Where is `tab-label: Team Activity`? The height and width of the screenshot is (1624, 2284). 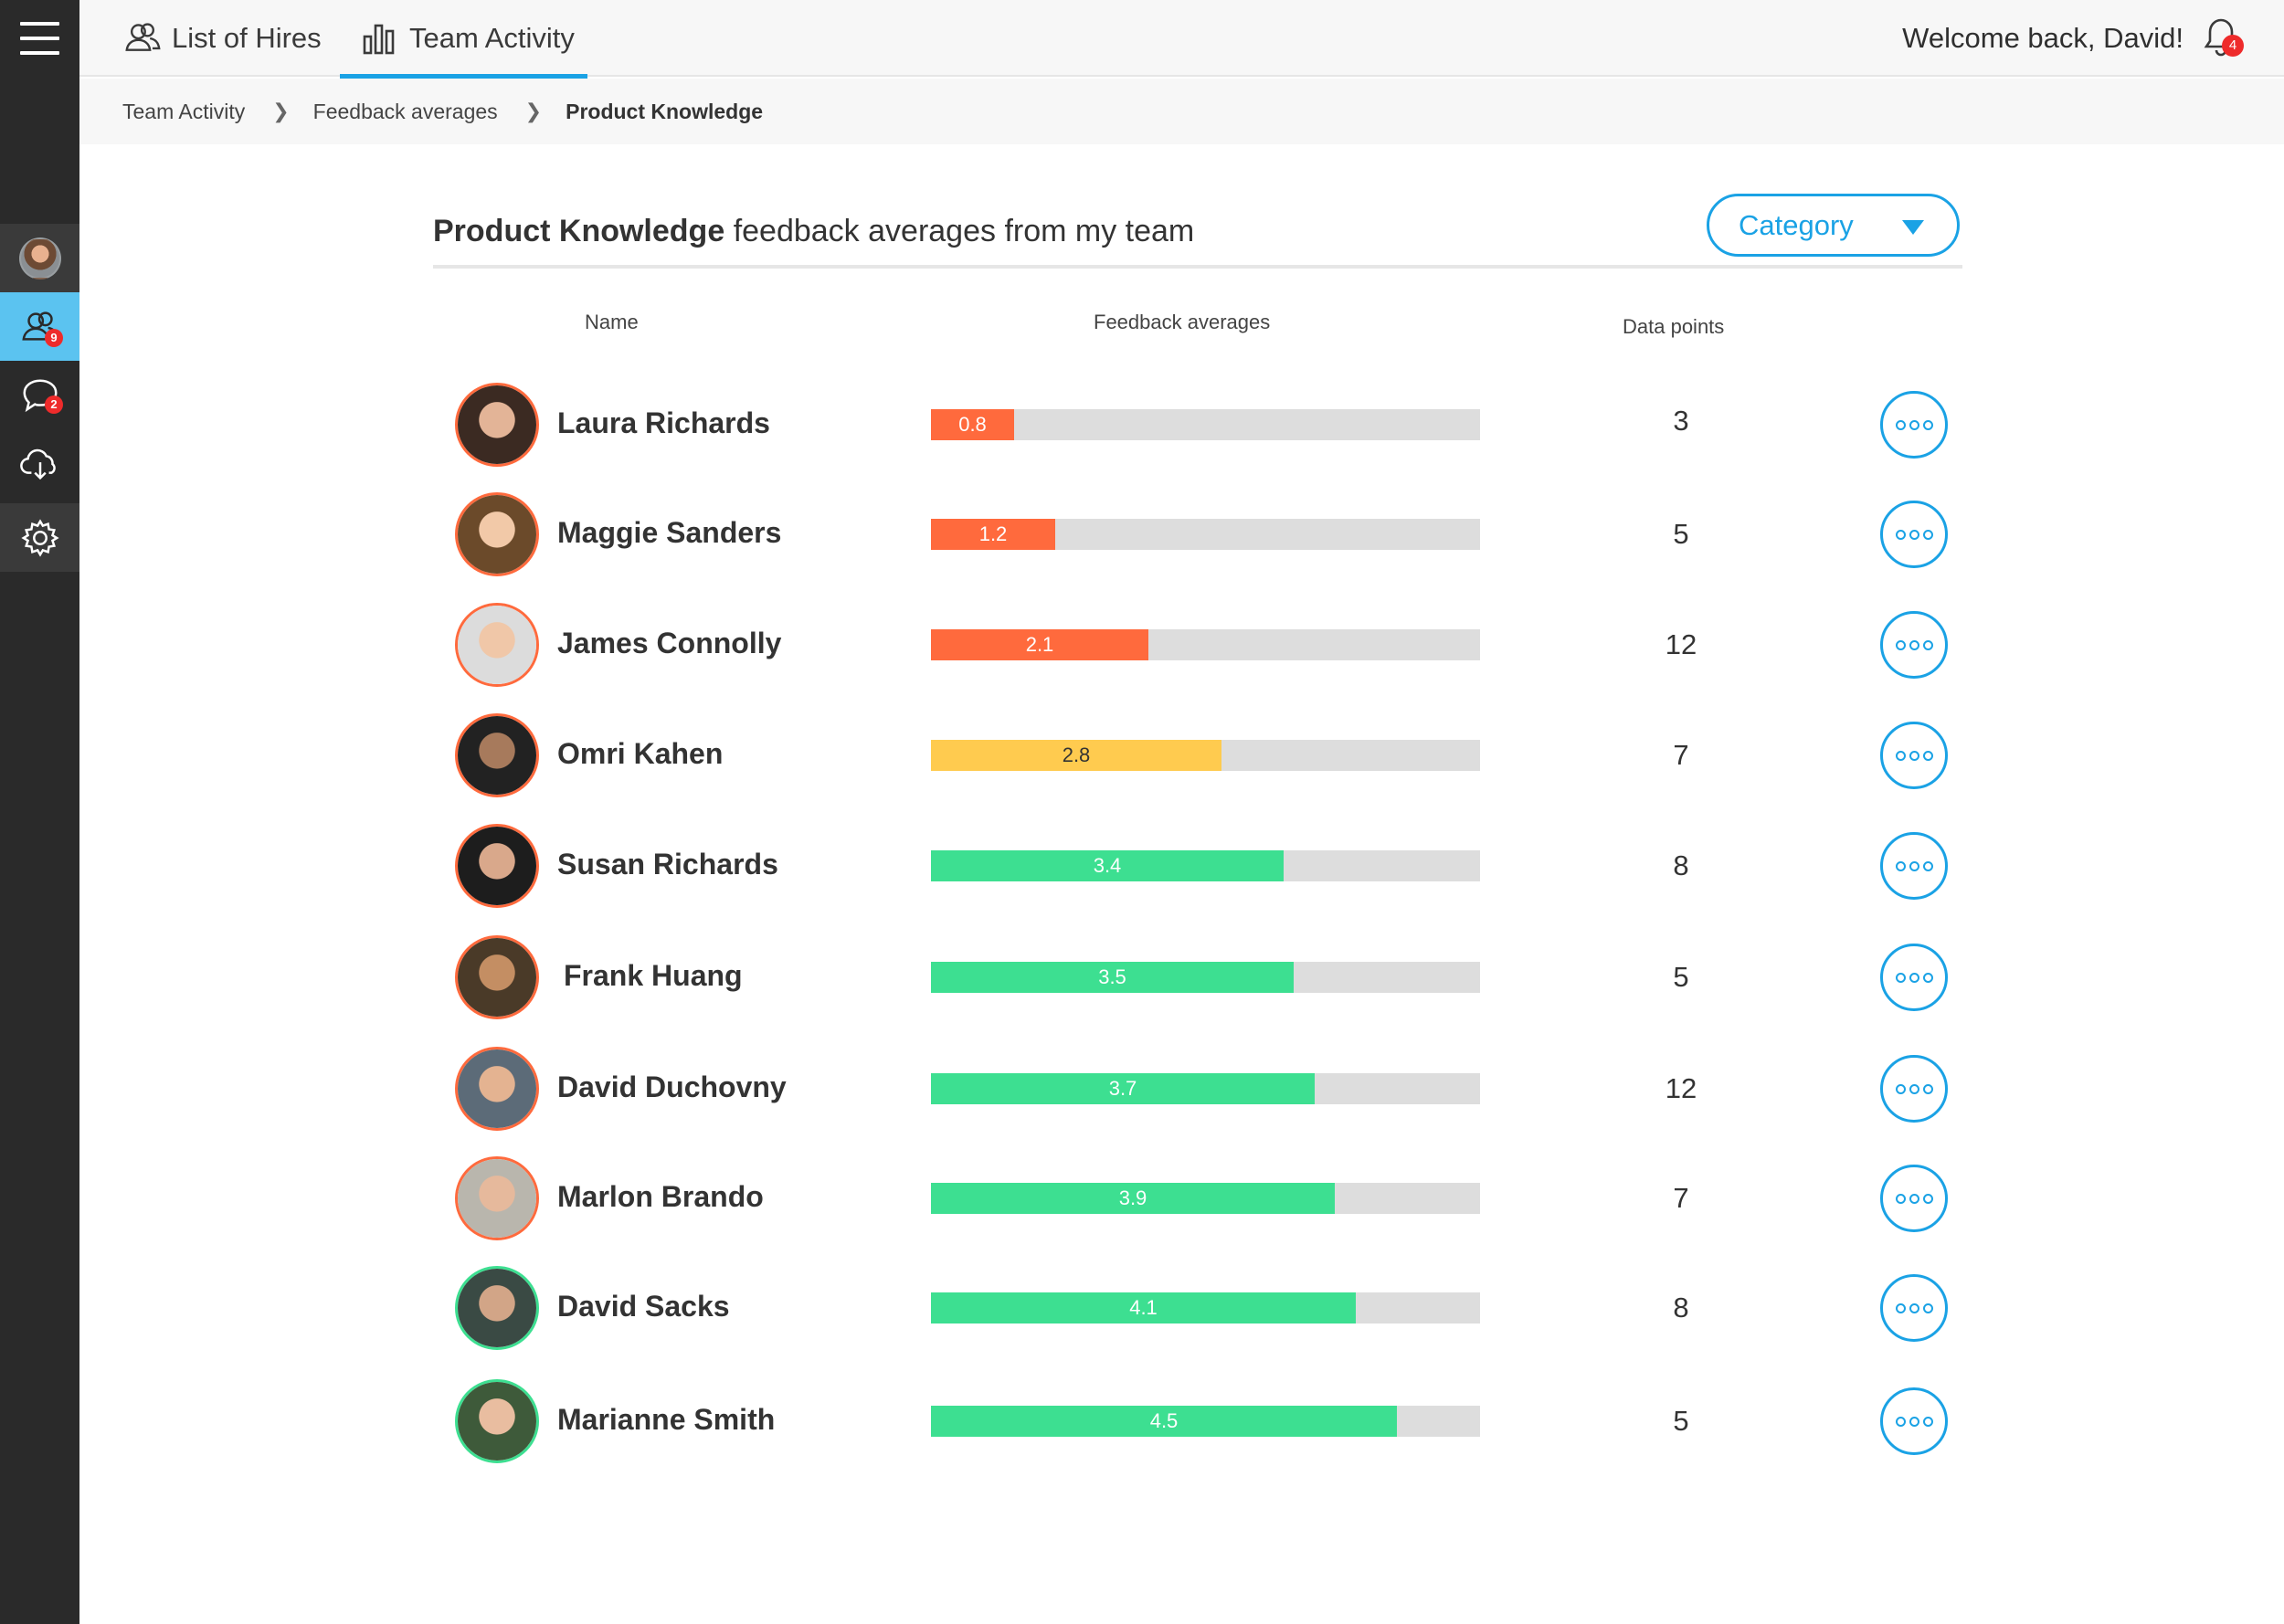
tab-label: Team Activity is located at coordinates (492, 38).